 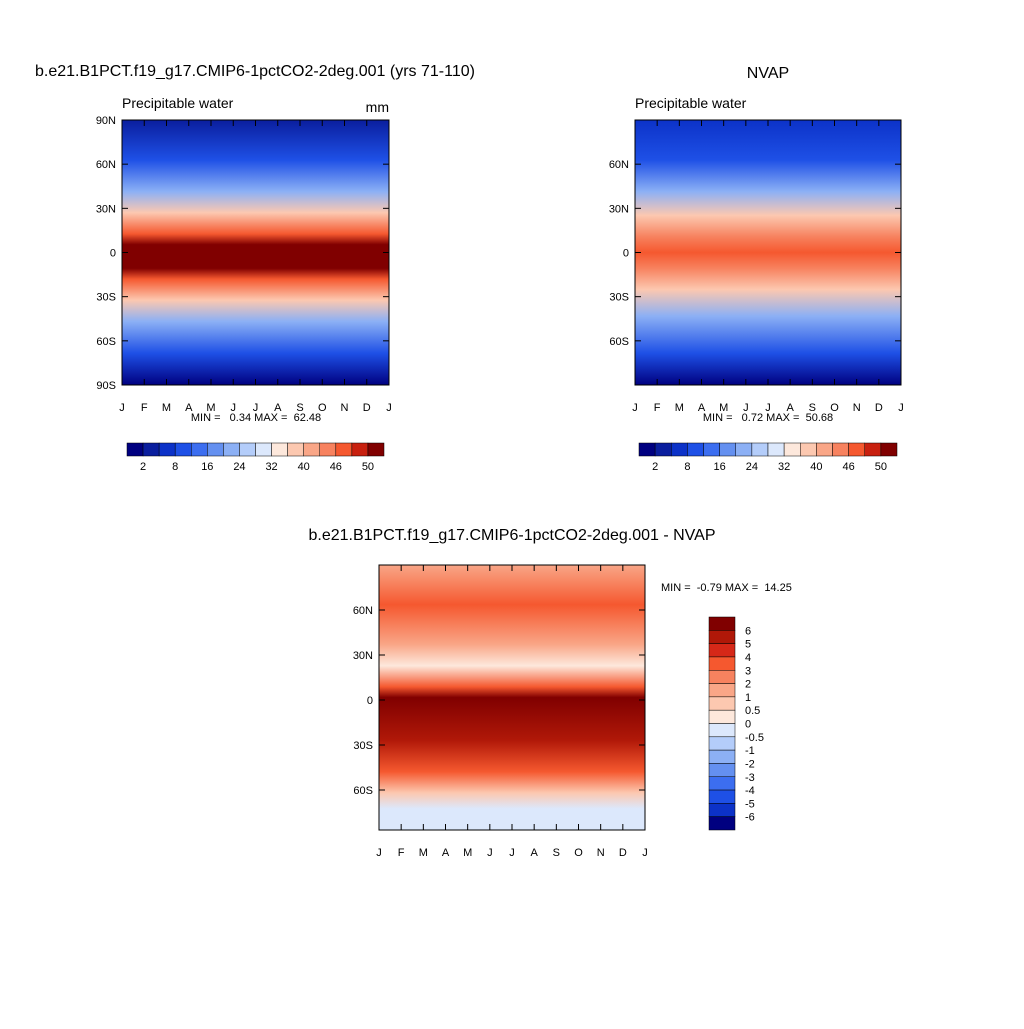 What do you see at coordinates (748, 631) in the screenshot?
I see `colorbar-label: 6` at bounding box center [748, 631].